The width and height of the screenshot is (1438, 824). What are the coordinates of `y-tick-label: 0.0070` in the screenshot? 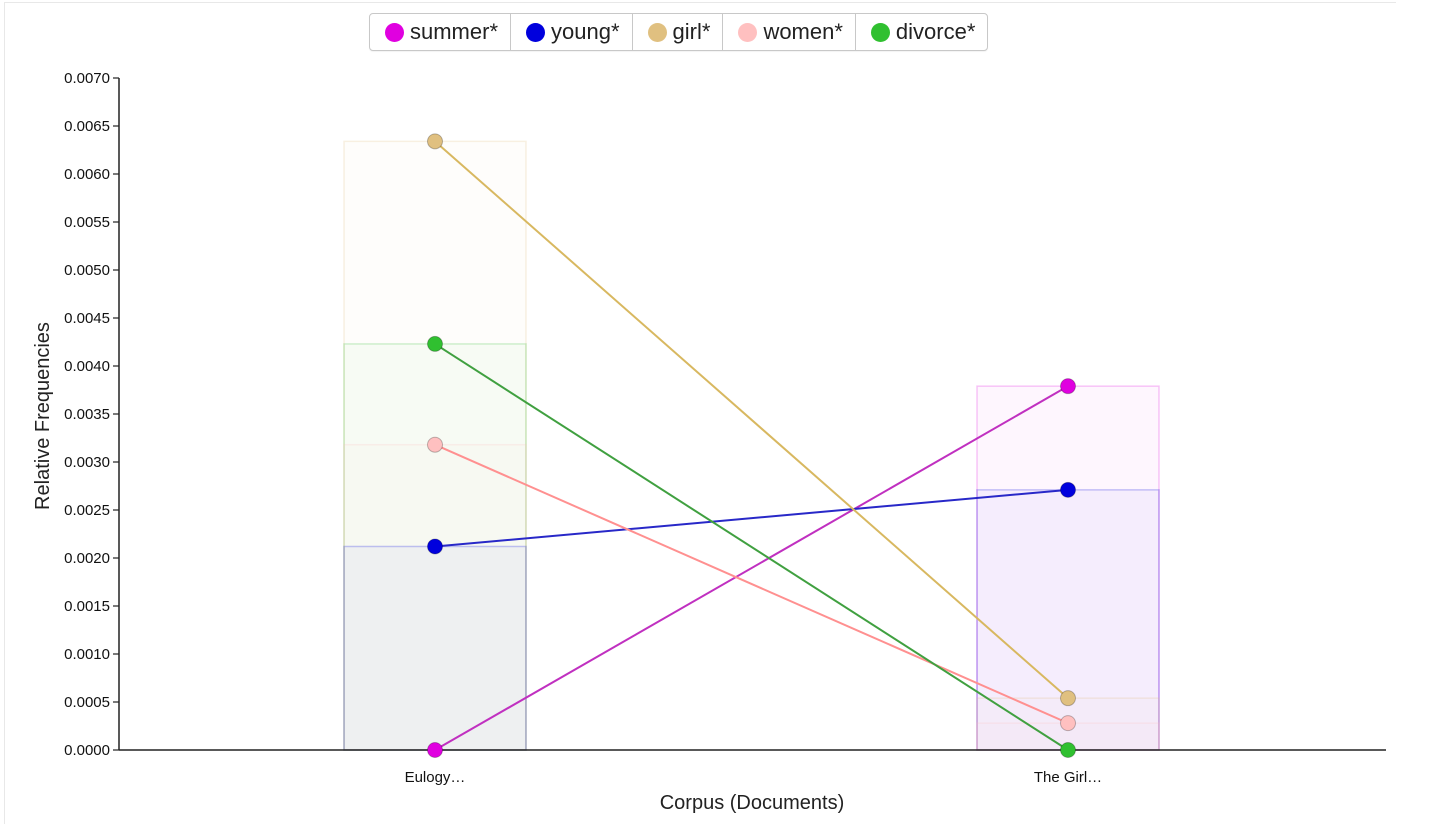 It's located at (87, 78).